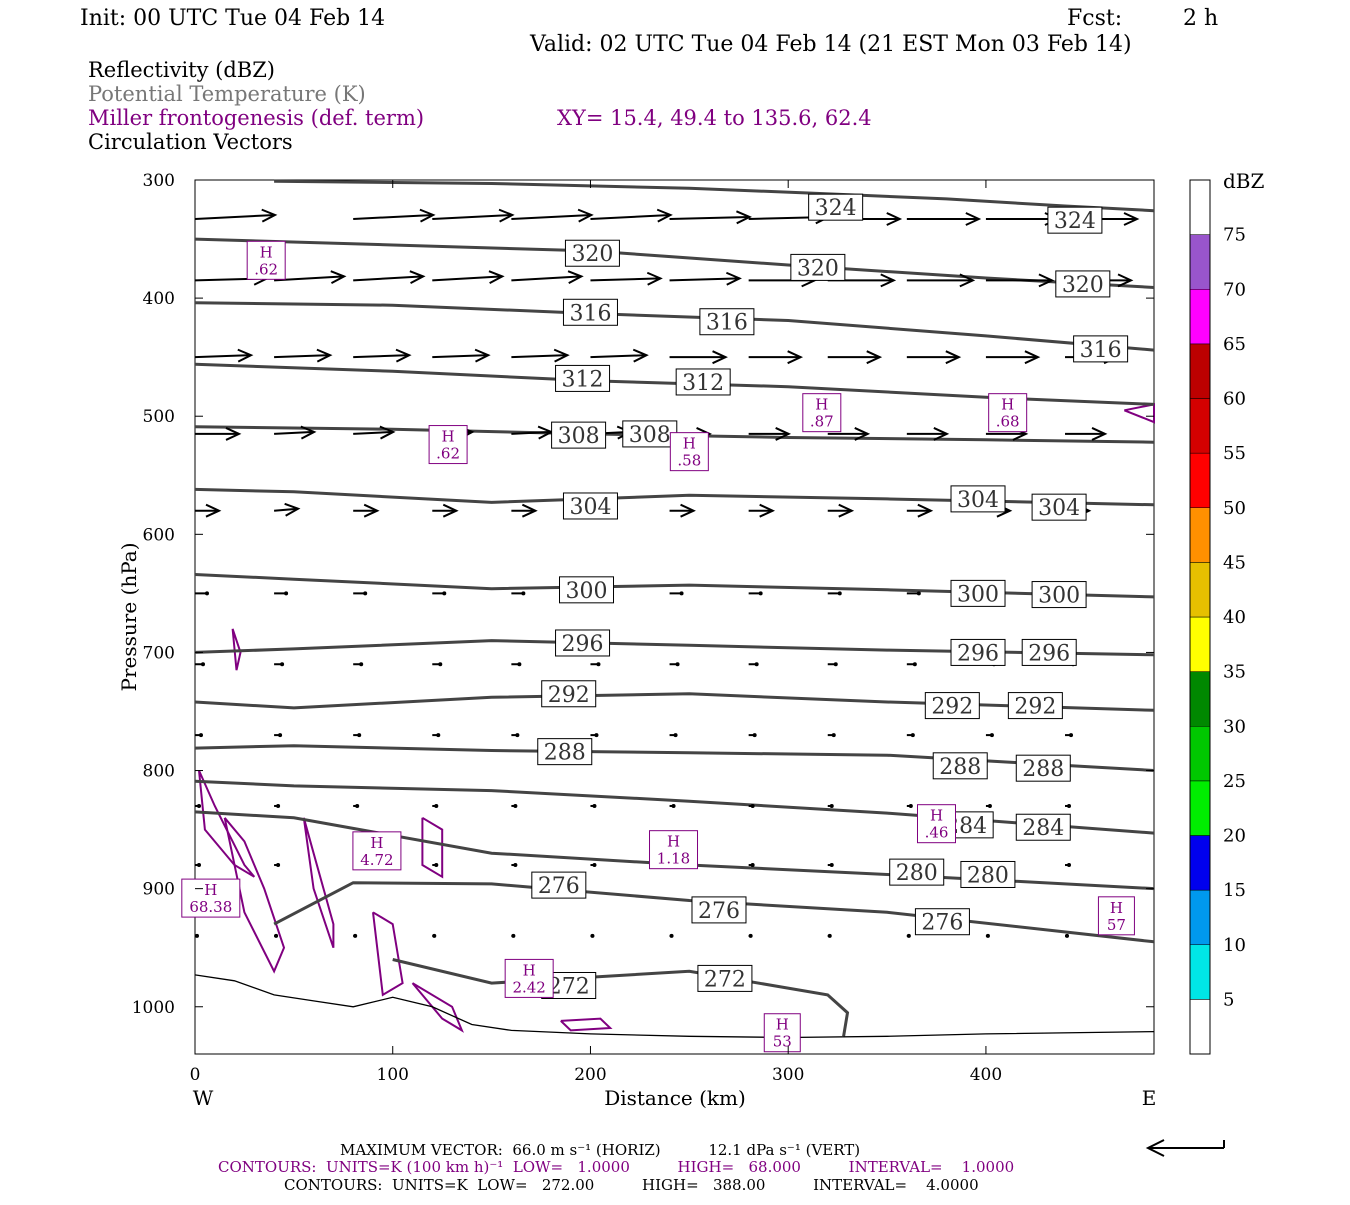 This screenshot has height=1205, width=1350. I want to click on theta-label-text: 292, so click(569, 695).